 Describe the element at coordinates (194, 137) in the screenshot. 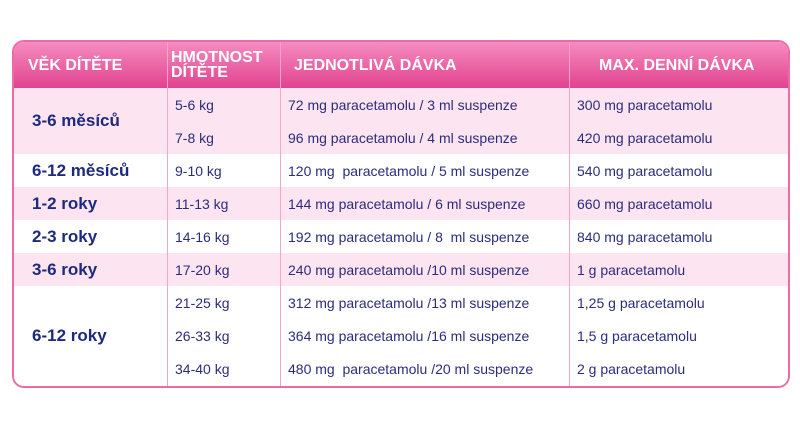

I see `weight-cell: 7-8 kg` at that location.